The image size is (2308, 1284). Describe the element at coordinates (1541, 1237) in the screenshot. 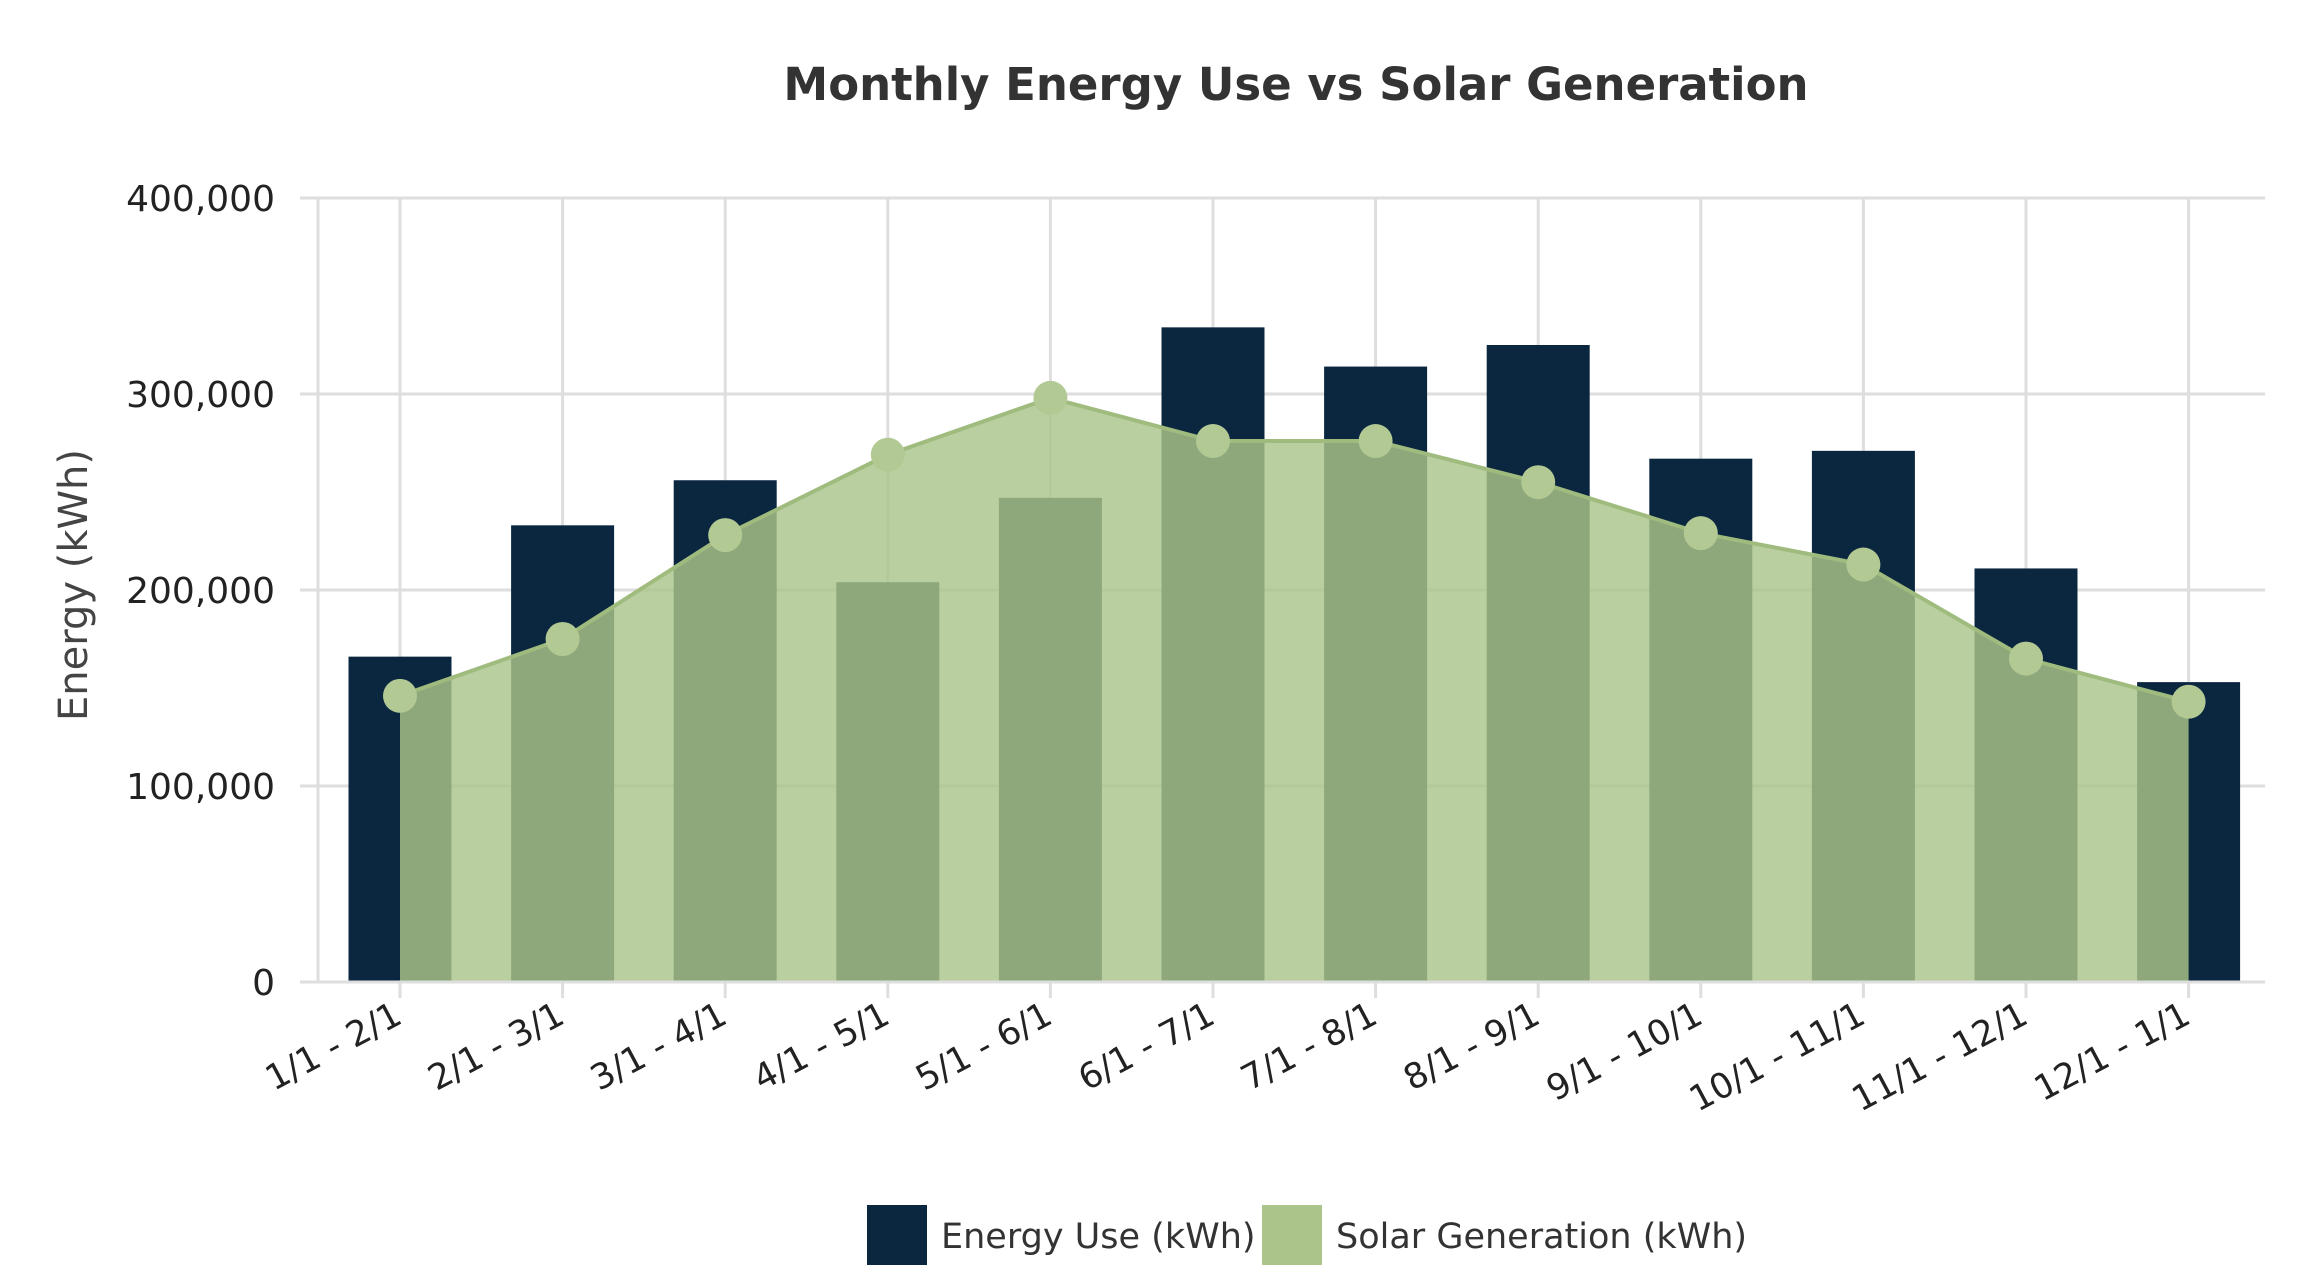

I see `legend-label-solar-generation: Solar Generation (kWh)` at that location.